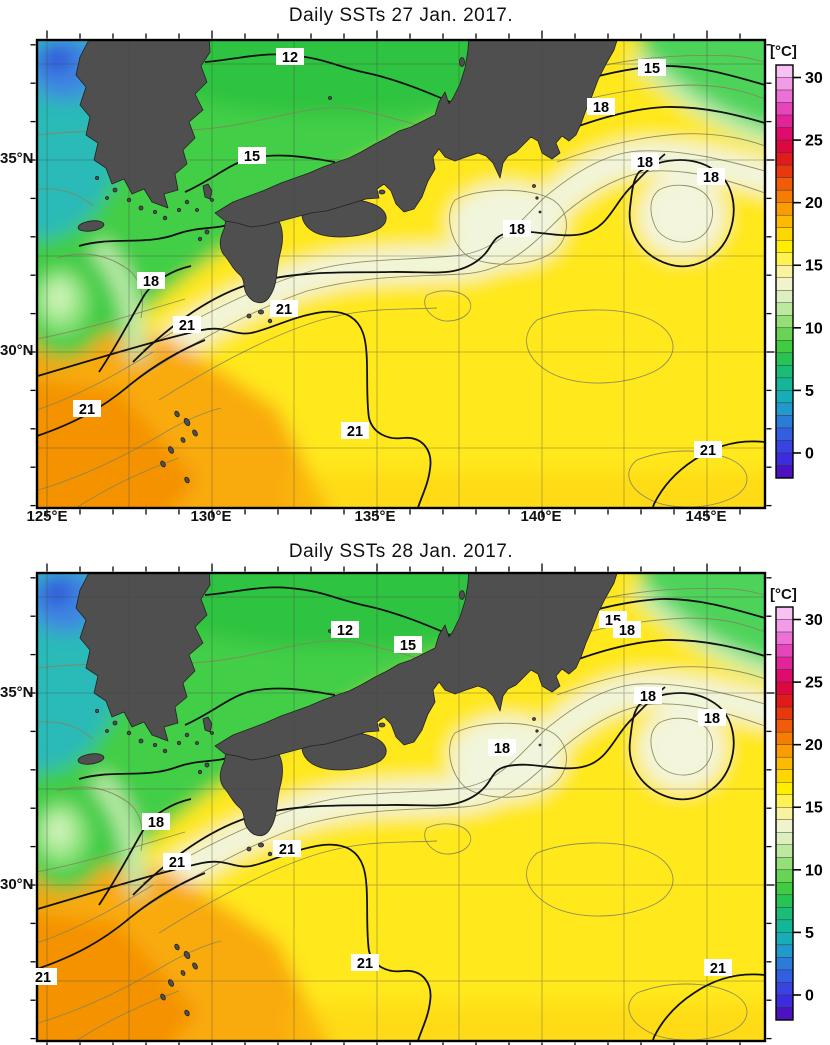 The width and height of the screenshot is (830, 1045). What do you see at coordinates (47, 516) in the screenshot?
I see `lon-label-125e: 125°E` at bounding box center [47, 516].